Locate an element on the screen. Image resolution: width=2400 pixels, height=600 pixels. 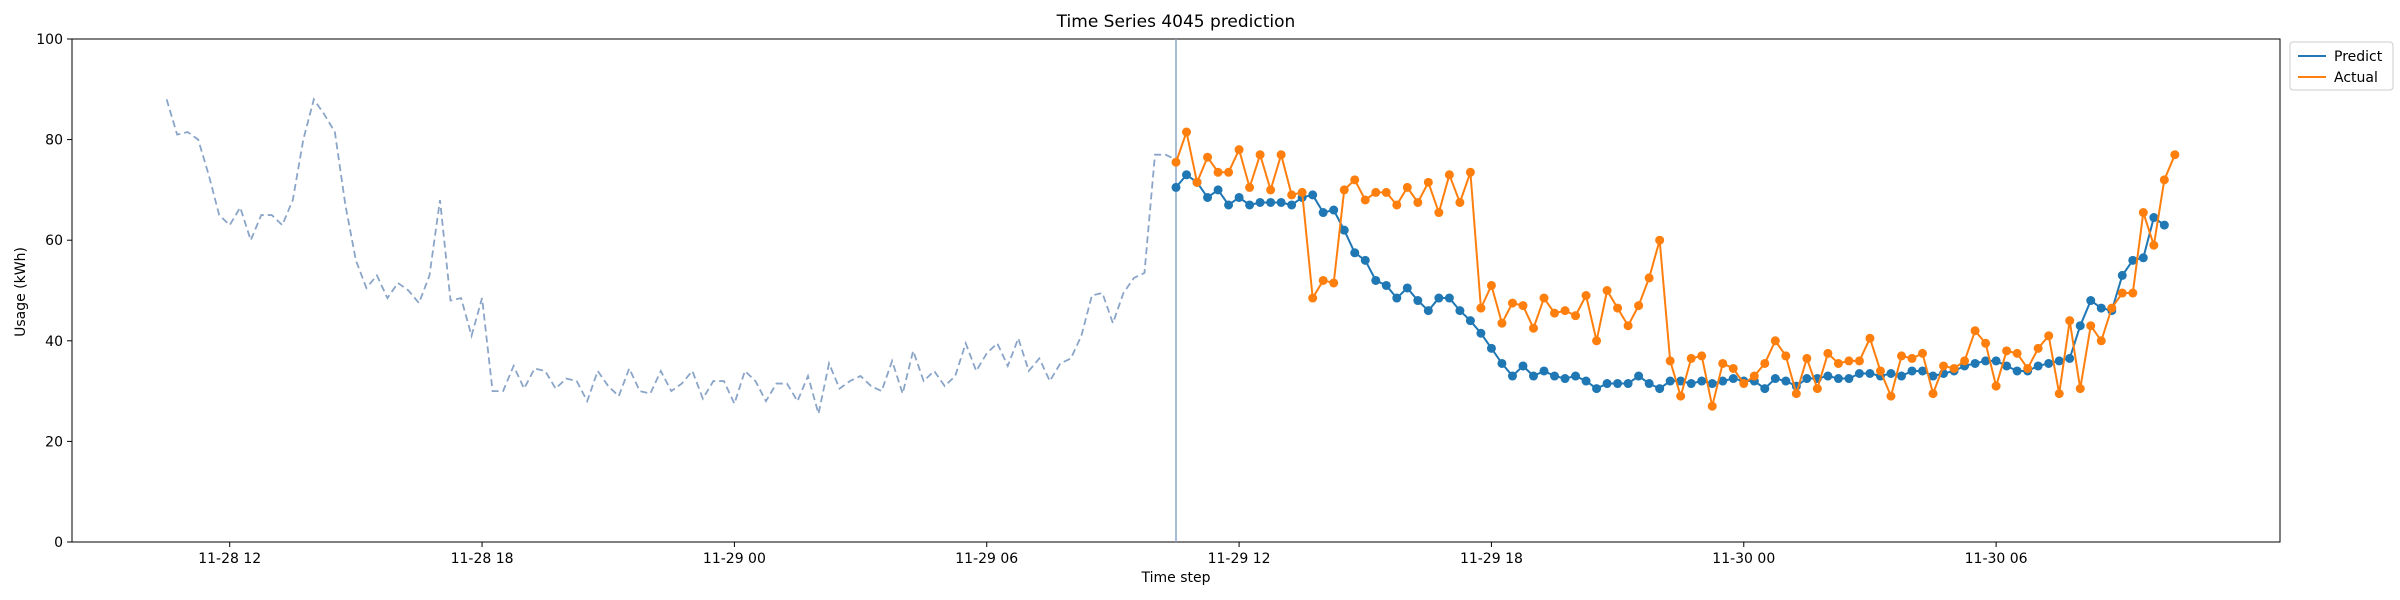
x-tick-label: 11-30 00 is located at coordinates (1743, 559).